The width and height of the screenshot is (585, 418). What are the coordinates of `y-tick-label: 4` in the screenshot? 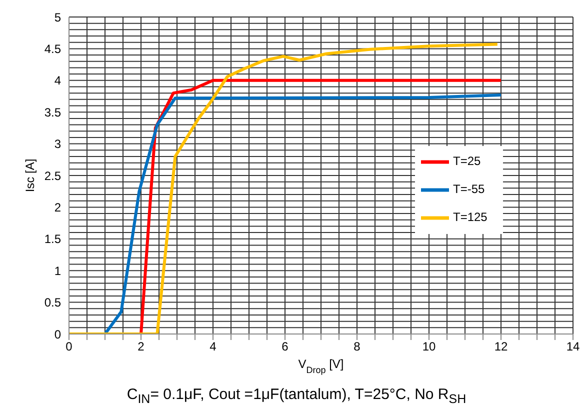 It's located at (58, 81).